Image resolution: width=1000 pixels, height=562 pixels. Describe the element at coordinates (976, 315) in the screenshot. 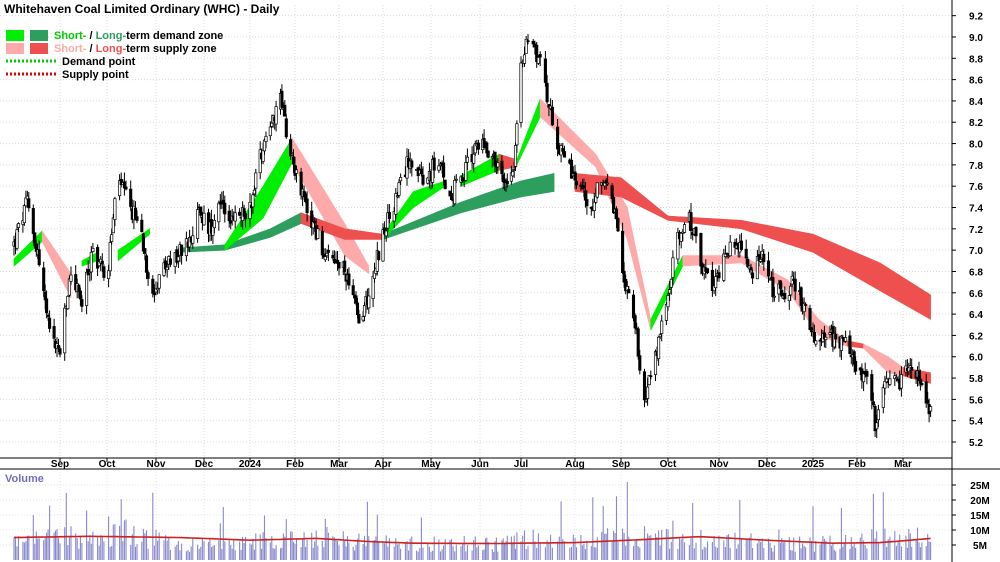

I see `y-tick-label: 6.4` at that location.